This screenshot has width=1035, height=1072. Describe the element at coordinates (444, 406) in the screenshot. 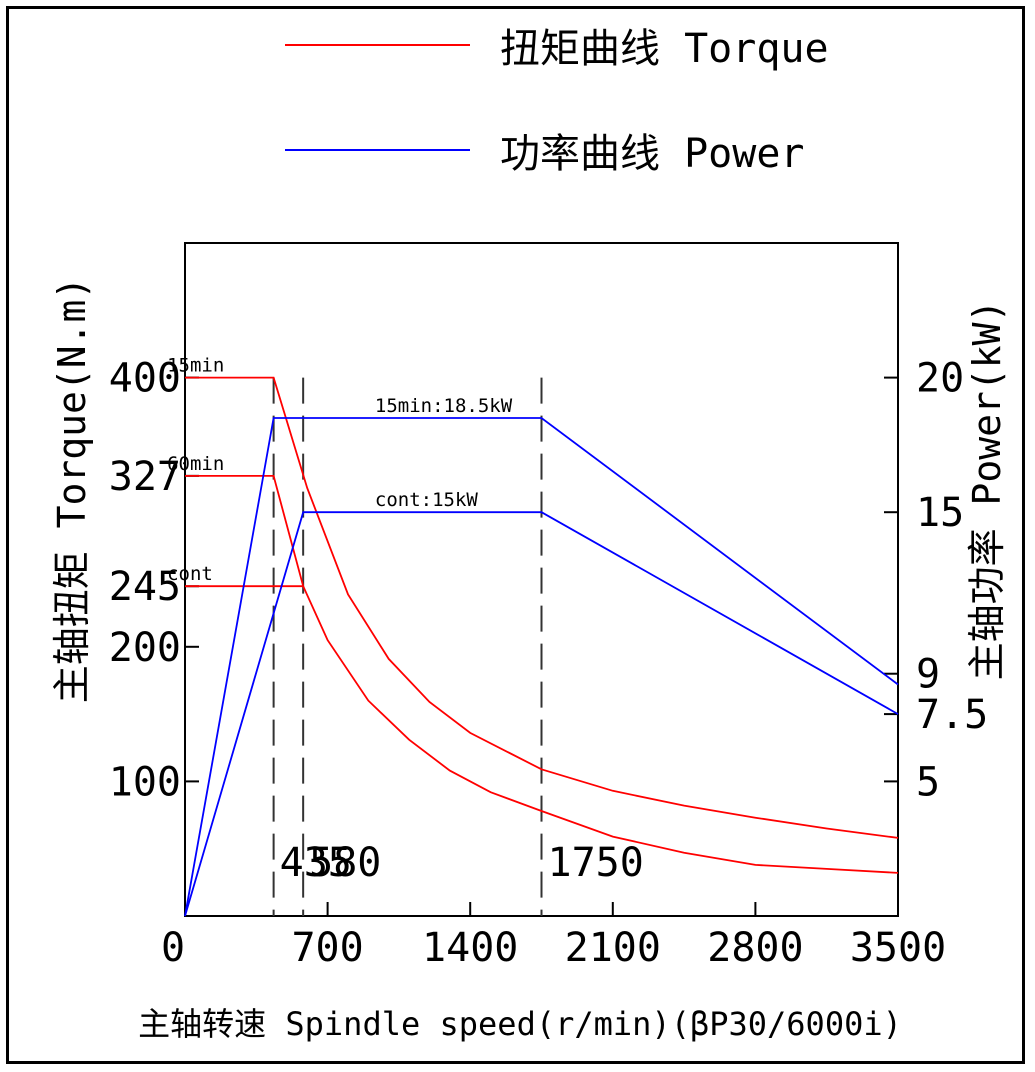

I see `annotation-label: 15min:18.5kW` at that location.